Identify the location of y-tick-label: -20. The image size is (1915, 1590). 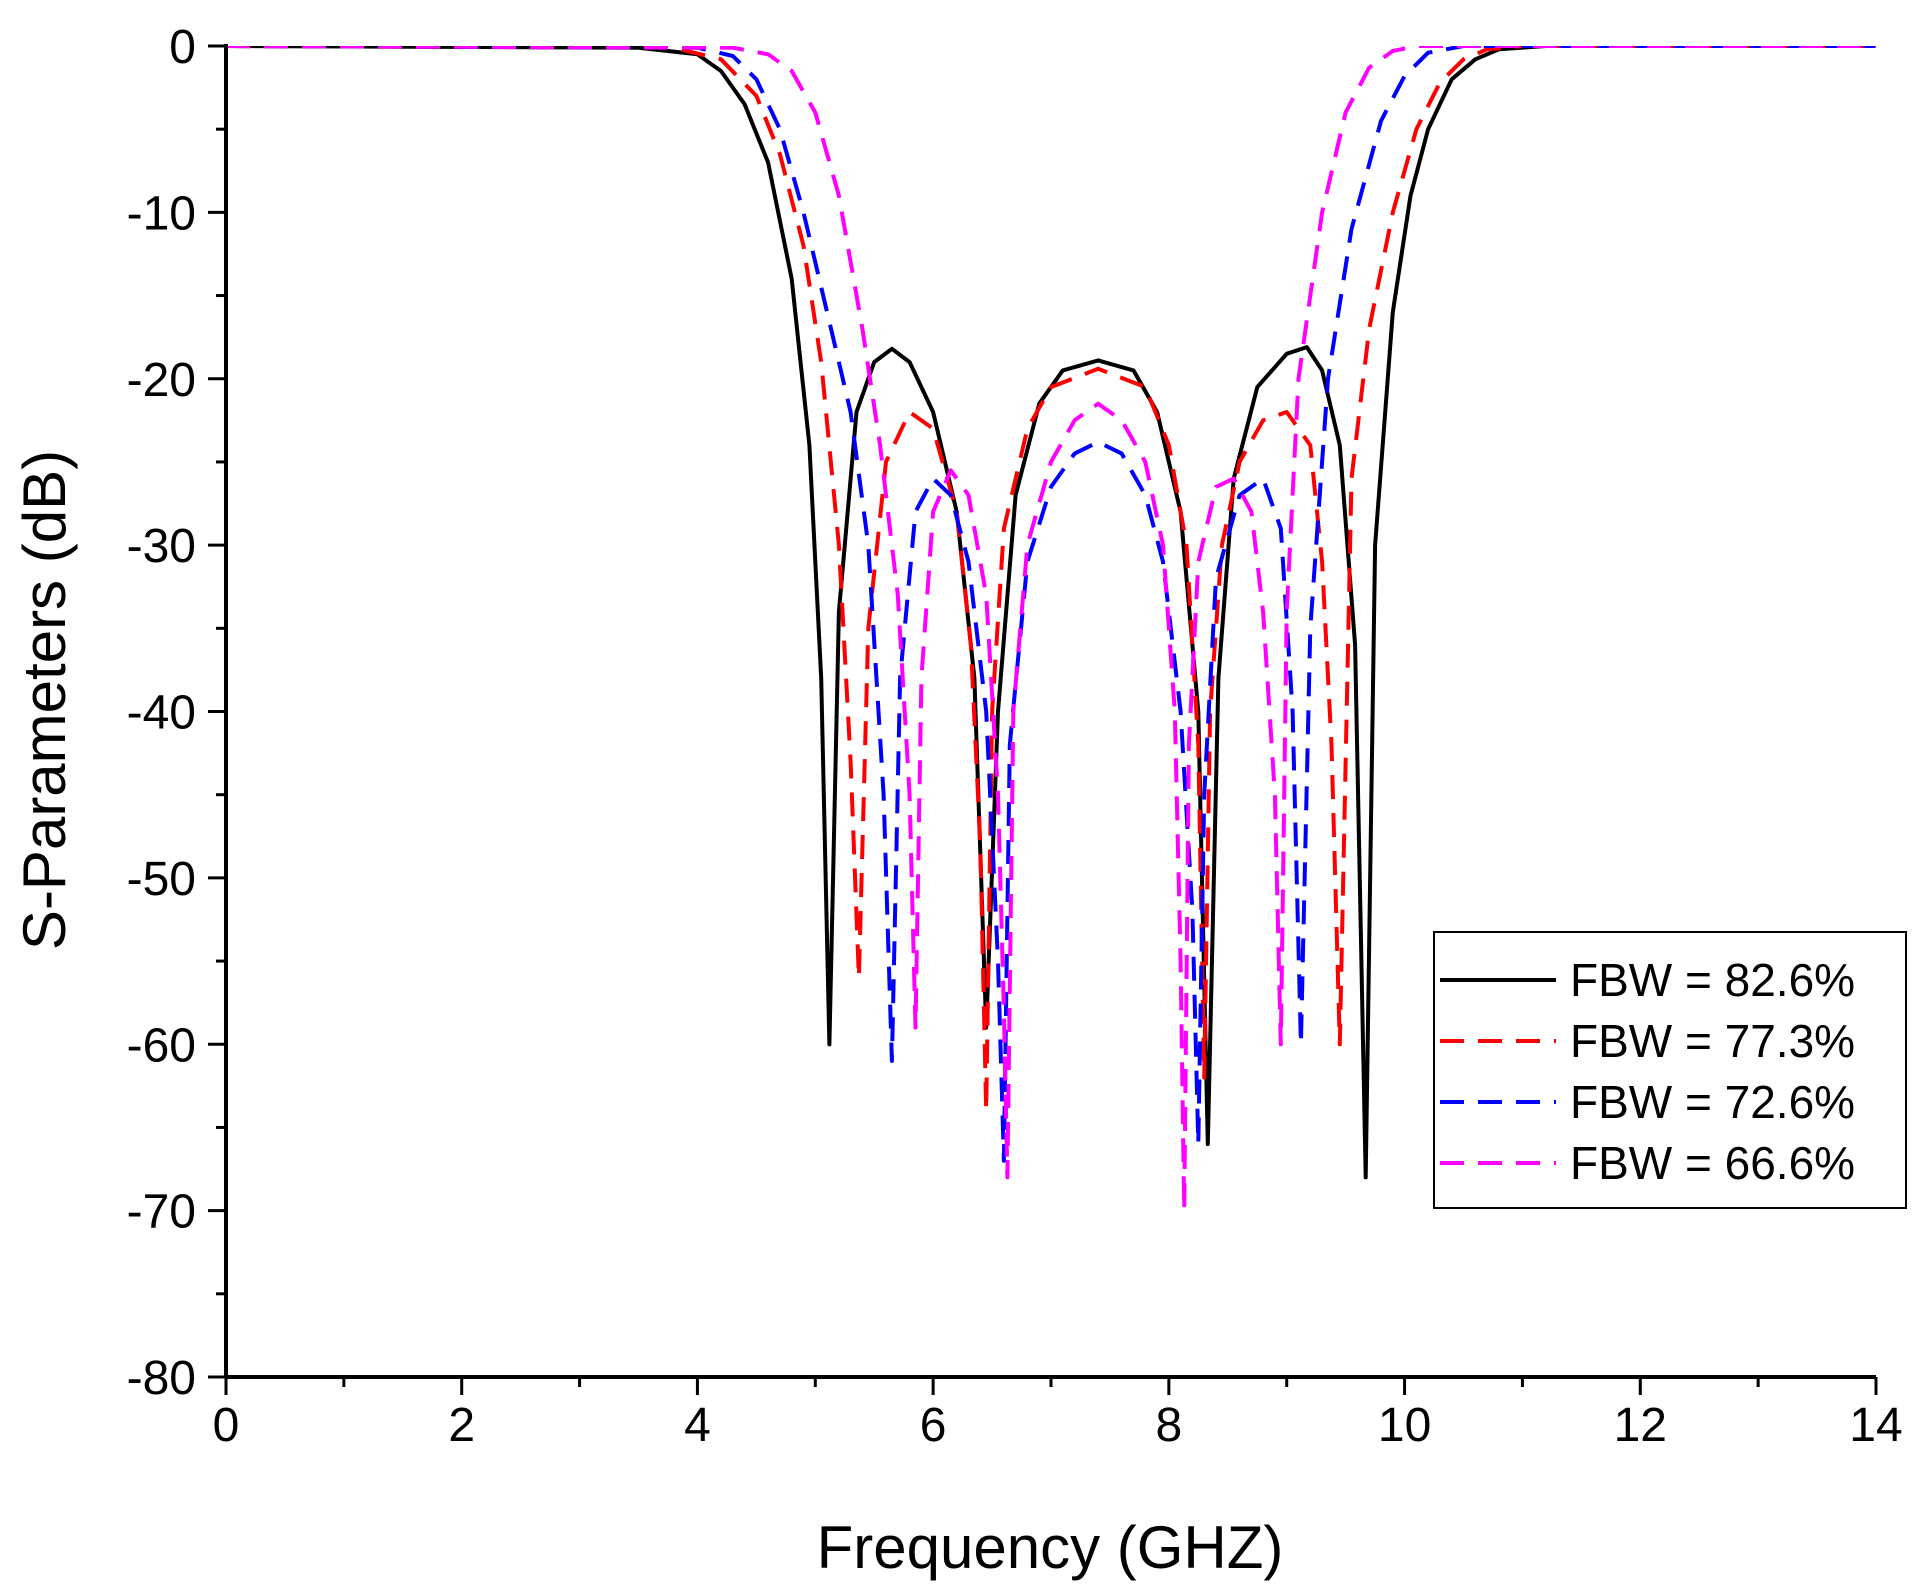
(161, 380).